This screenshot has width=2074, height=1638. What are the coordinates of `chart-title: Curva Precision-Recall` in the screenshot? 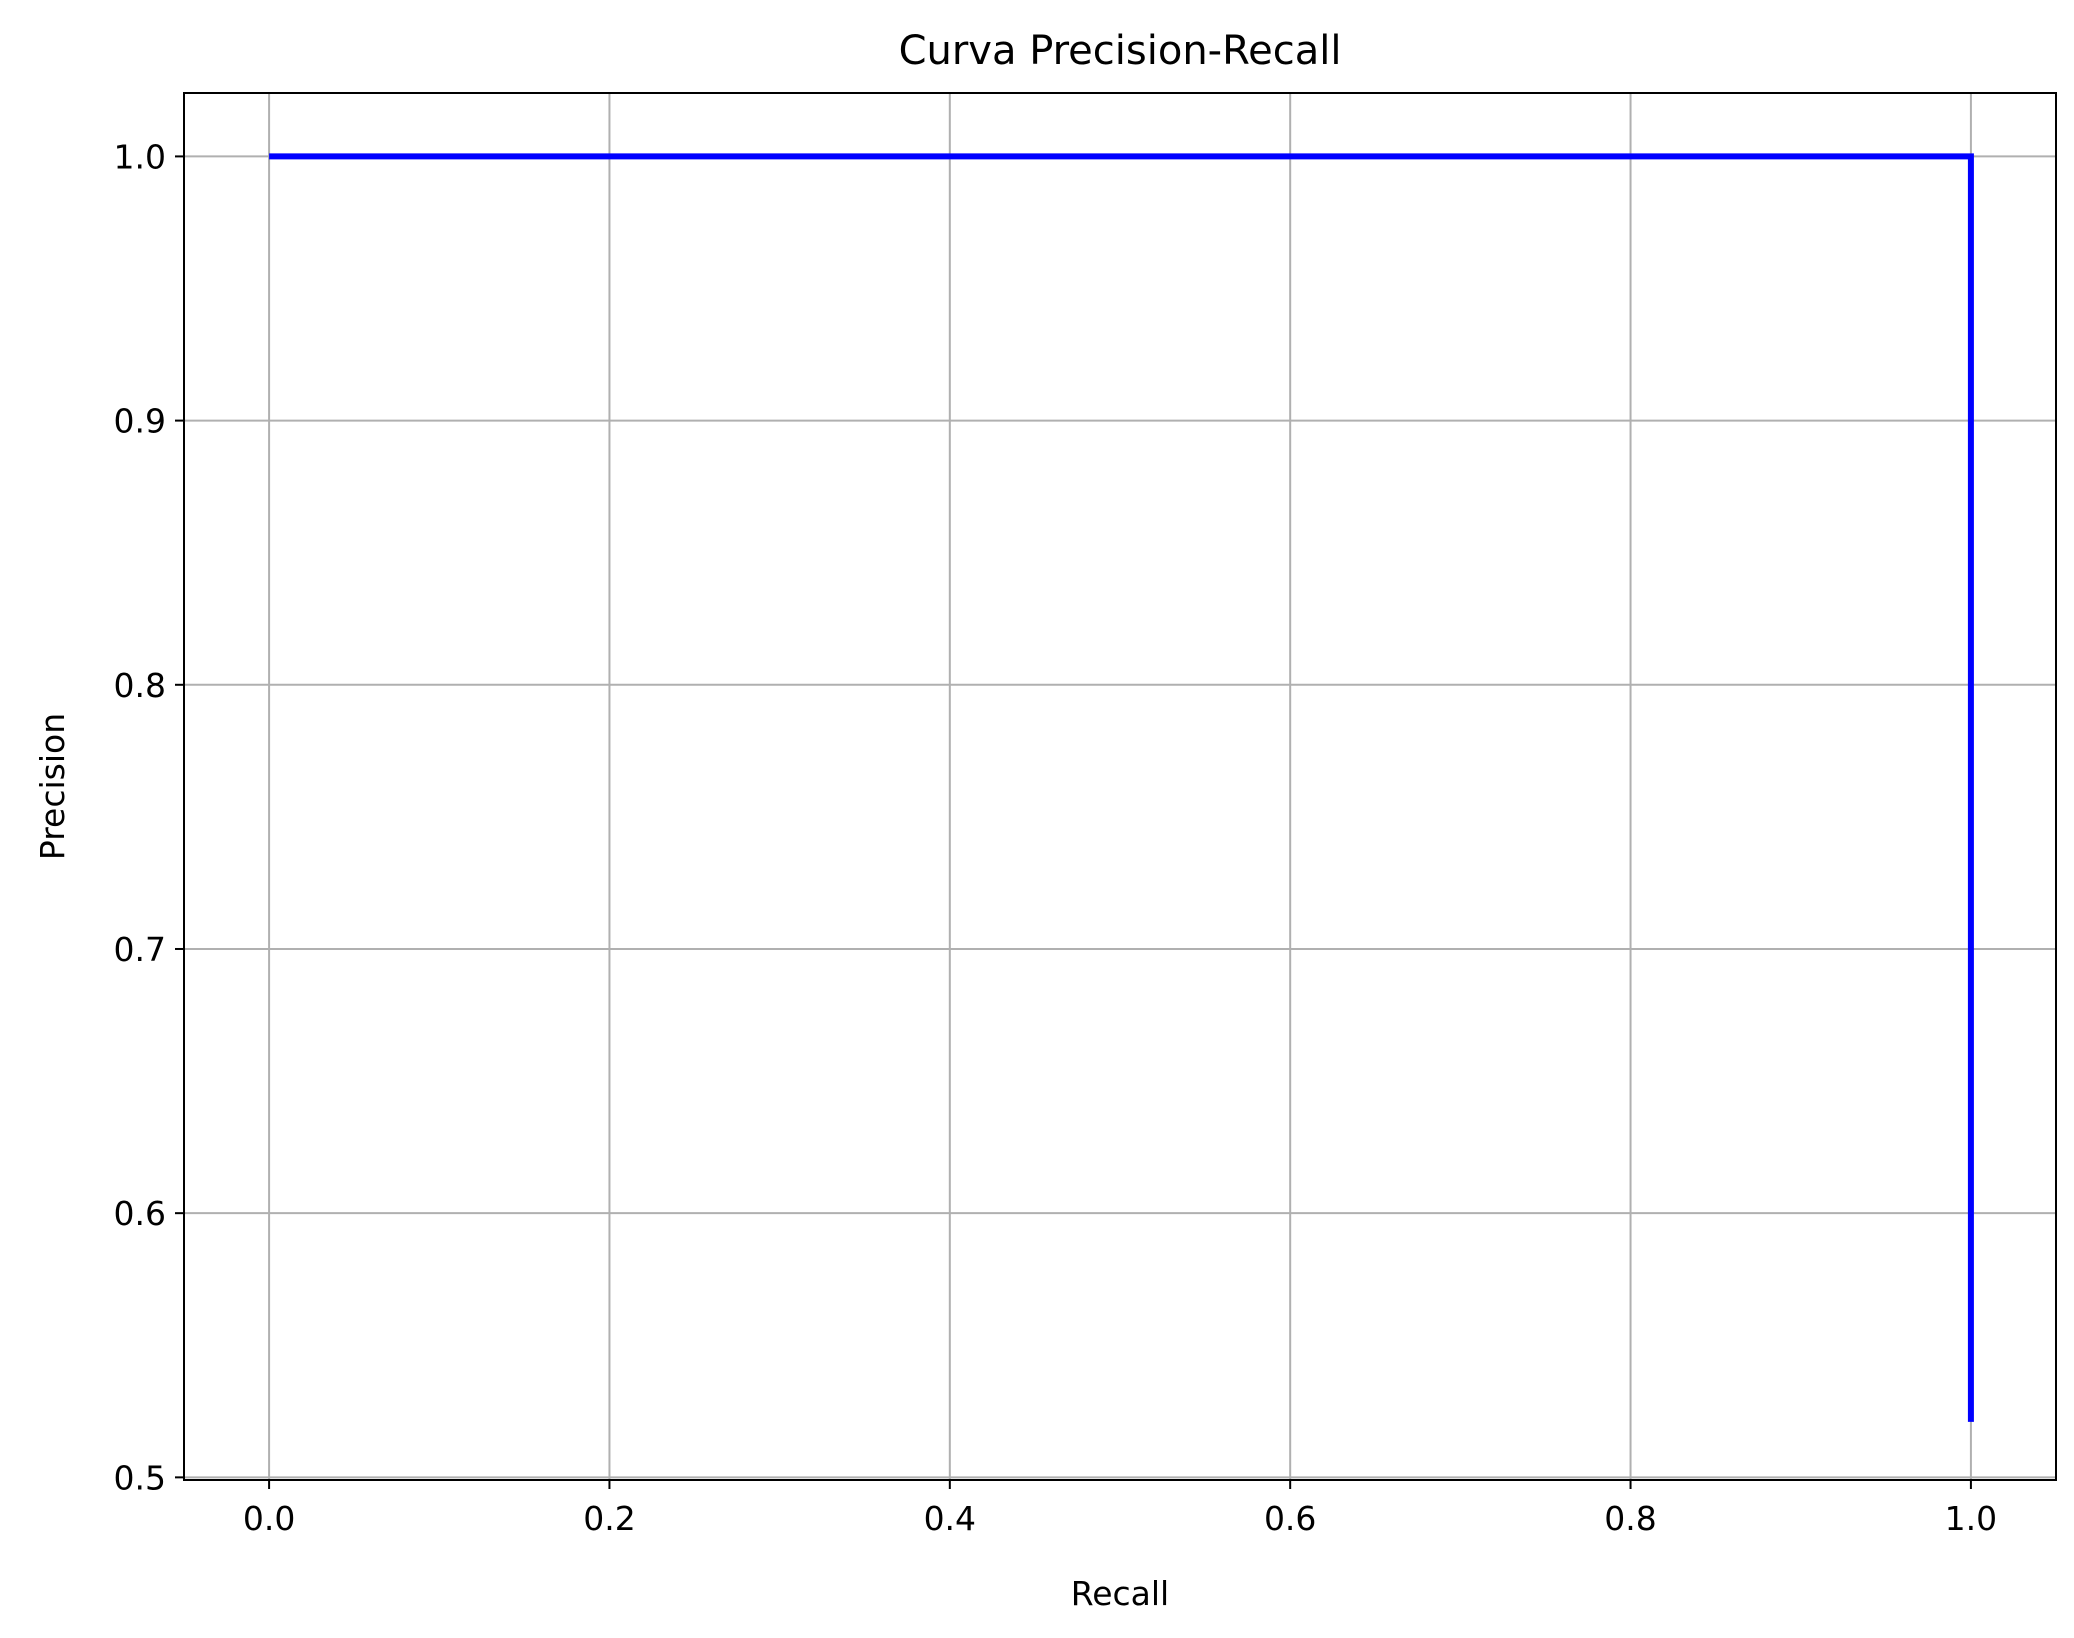 It's located at (1120, 51).